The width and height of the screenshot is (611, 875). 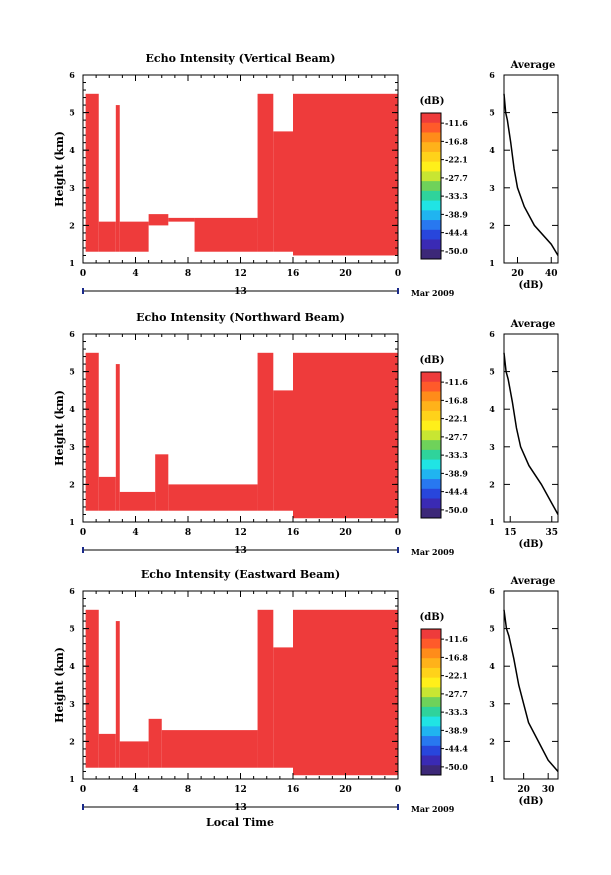 What do you see at coordinates (135, 533) in the screenshot?
I see `x-tick-label: 4` at bounding box center [135, 533].